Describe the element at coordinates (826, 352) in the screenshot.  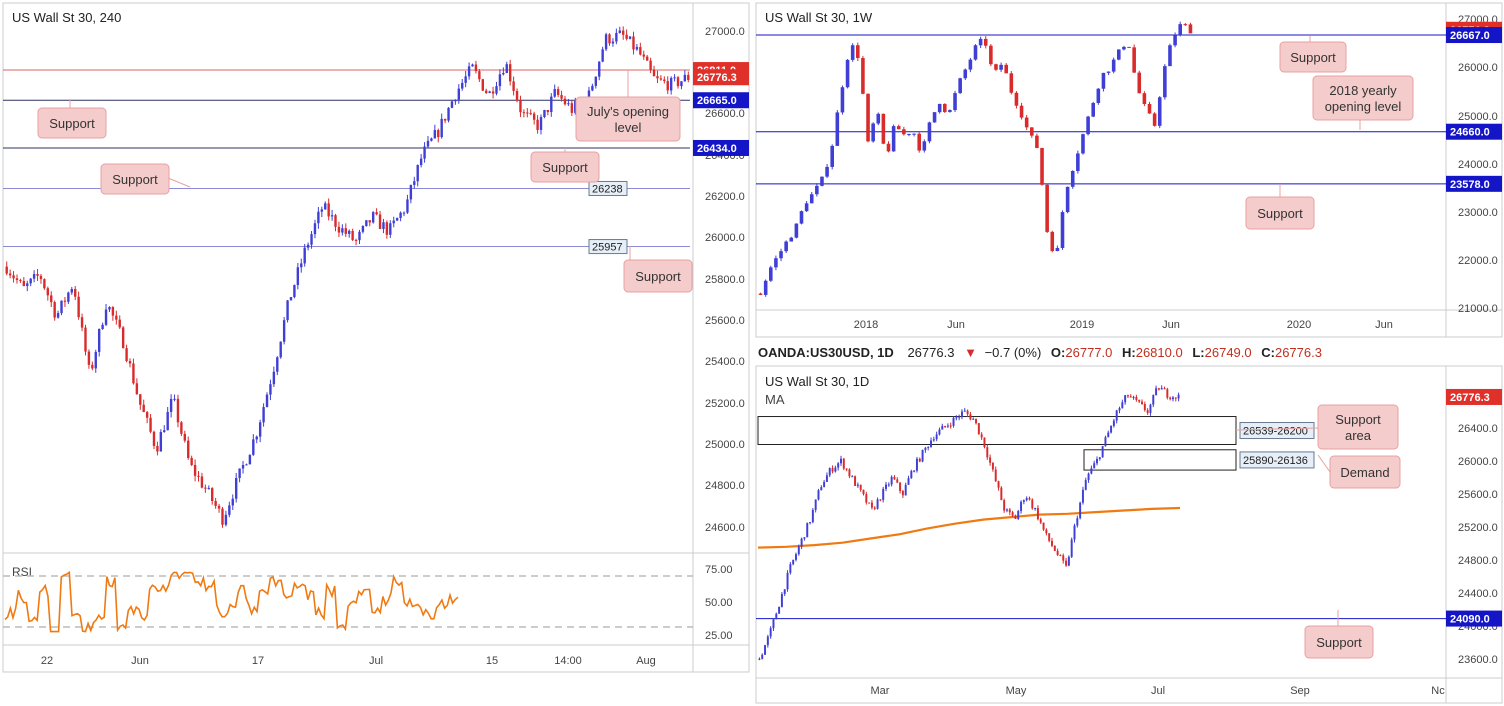
I see `symbol-name: OANDA:US30USD, 1D` at that location.